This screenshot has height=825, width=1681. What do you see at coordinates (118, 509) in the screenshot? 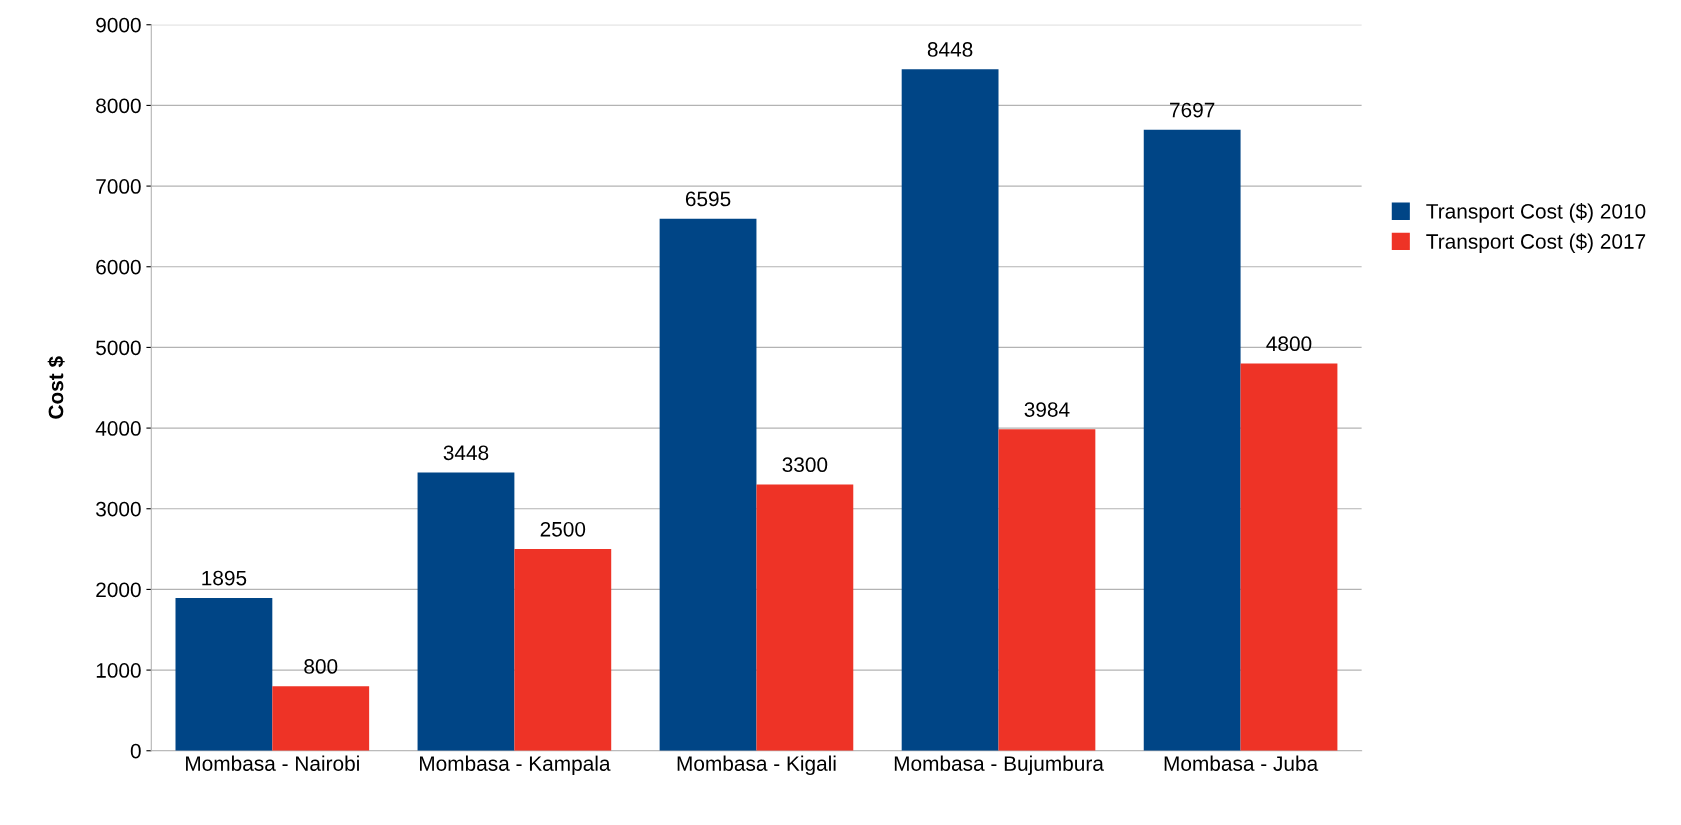
I see `y-tick-label: 3000` at bounding box center [118, 509].